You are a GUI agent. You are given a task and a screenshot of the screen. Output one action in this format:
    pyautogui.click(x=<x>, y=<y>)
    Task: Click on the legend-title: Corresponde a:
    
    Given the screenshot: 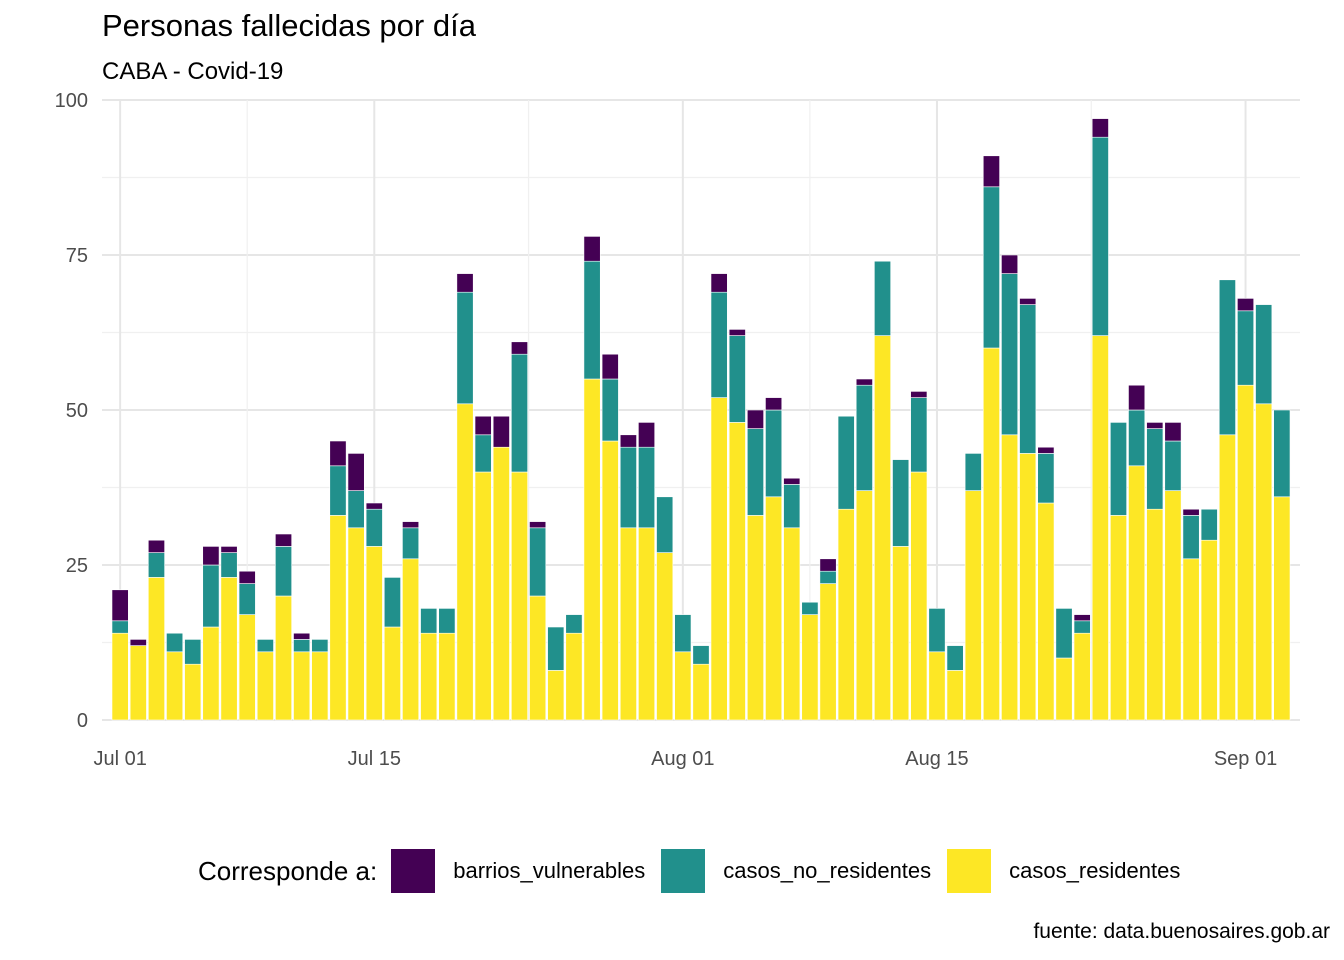 What is the action you would take?
    pyautogui.click(x=288, y=870)
    